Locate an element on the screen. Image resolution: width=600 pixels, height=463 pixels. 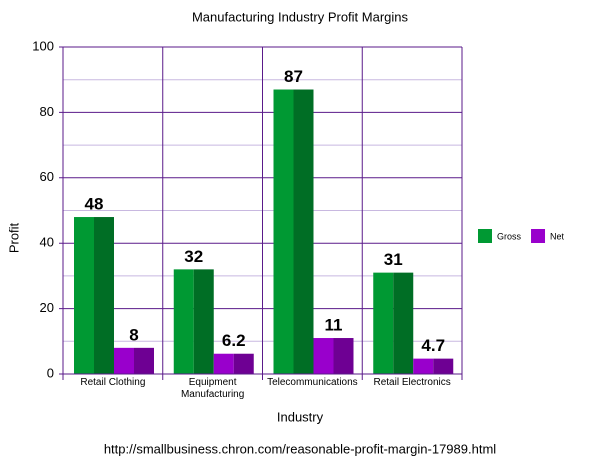
y-tick-label: 20 is located at coordinates (47, 307).